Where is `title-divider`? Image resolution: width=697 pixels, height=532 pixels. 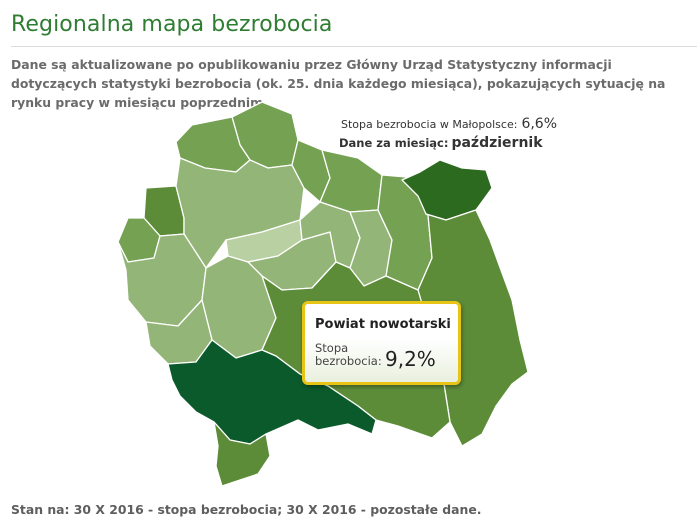 title-divider is located at coordinates (354, 46).